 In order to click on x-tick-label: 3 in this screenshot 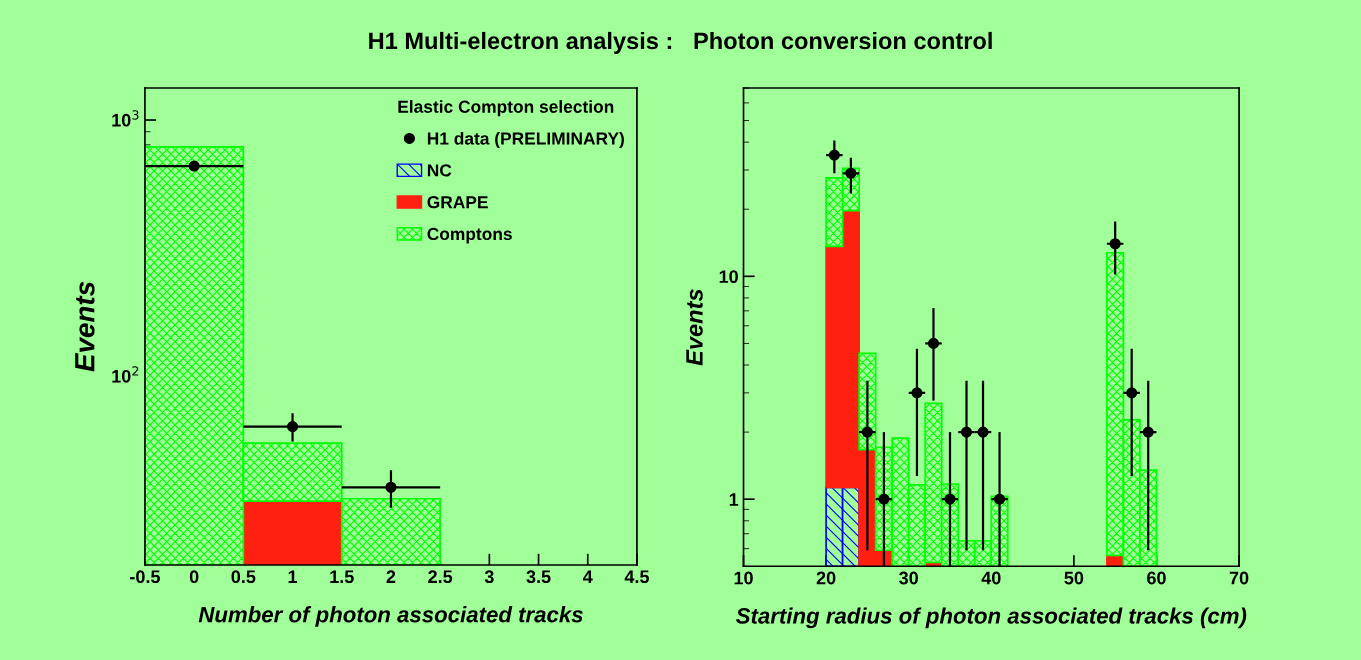, I will do `click(489, 577)`.